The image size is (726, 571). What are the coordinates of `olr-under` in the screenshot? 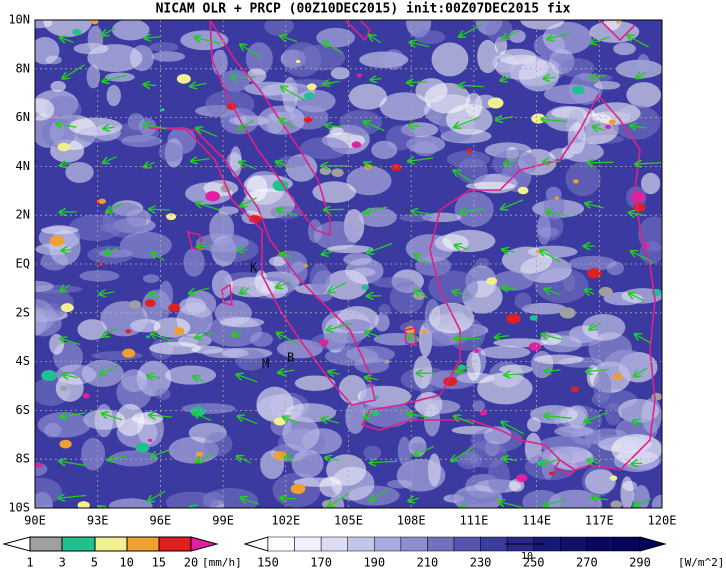 It's located at (256, 544).